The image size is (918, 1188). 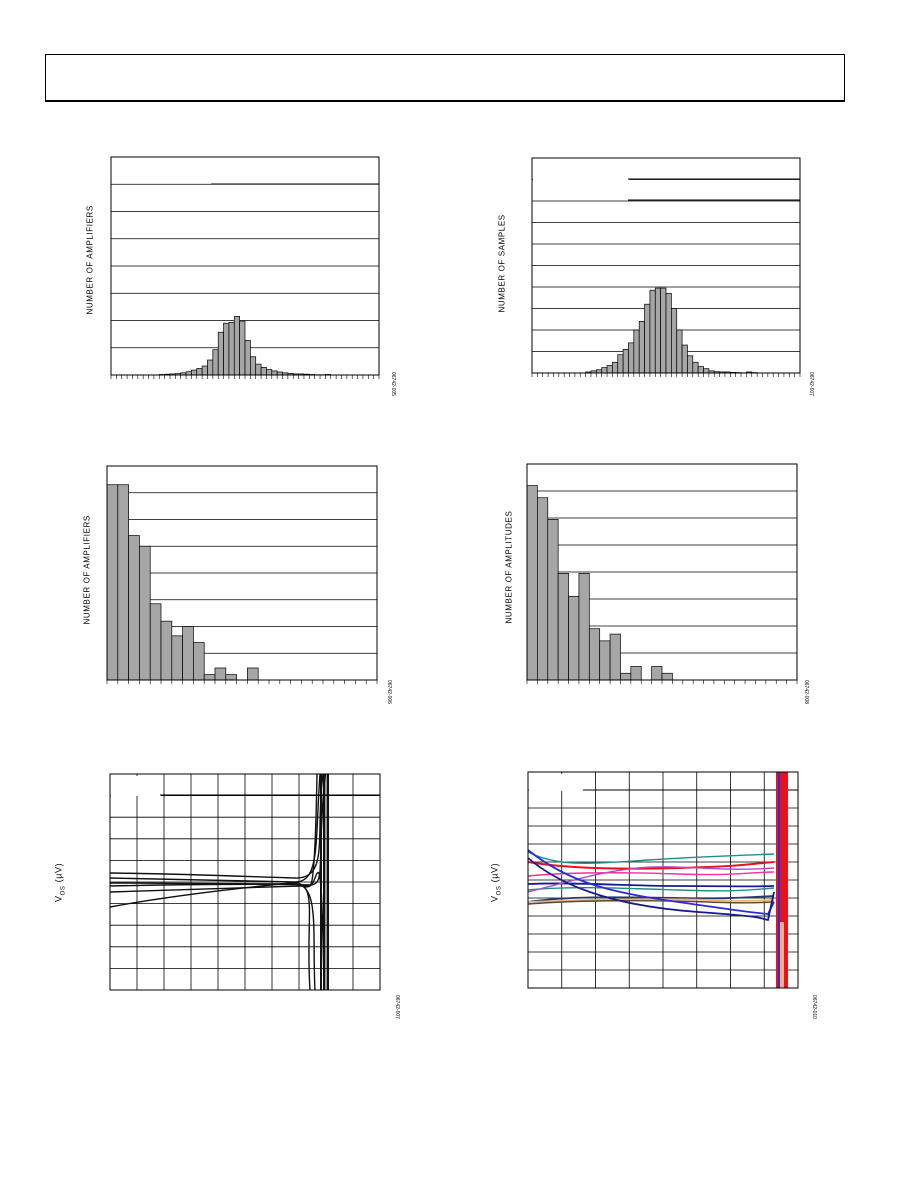 What do you see at coordinates (136, 786) in the screenshot?
I see `c5-legend-area` at bounding box center [136, 786].